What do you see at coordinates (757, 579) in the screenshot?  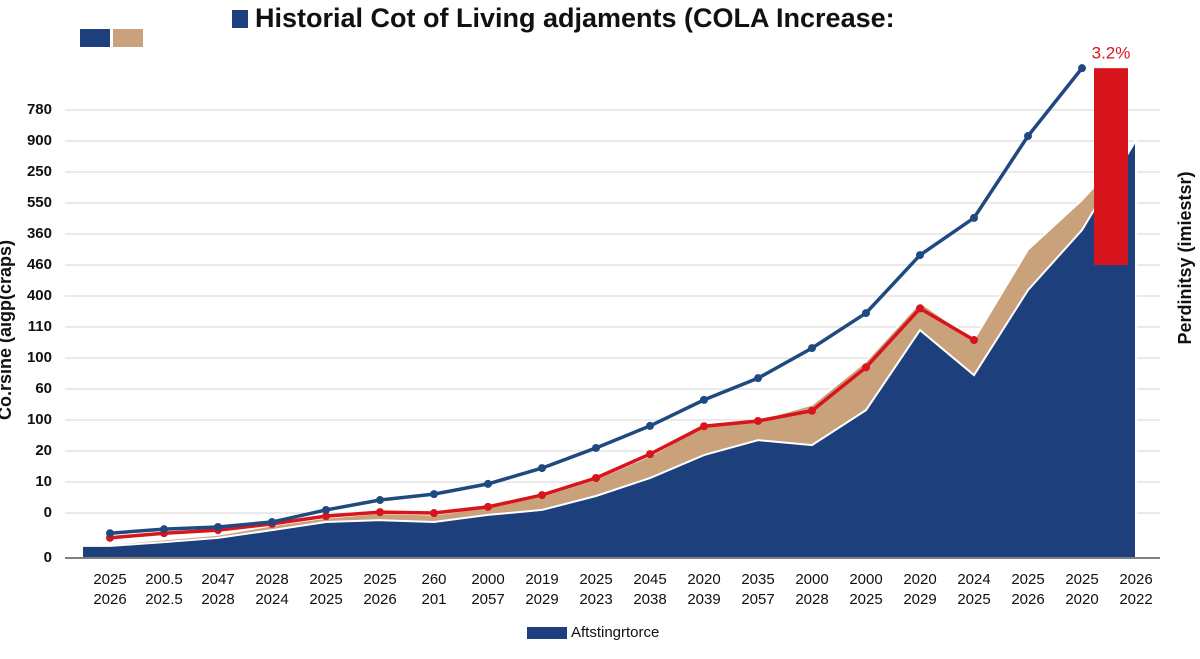 I see `x-tick-label: 2035` at bounding box center [757, 579].